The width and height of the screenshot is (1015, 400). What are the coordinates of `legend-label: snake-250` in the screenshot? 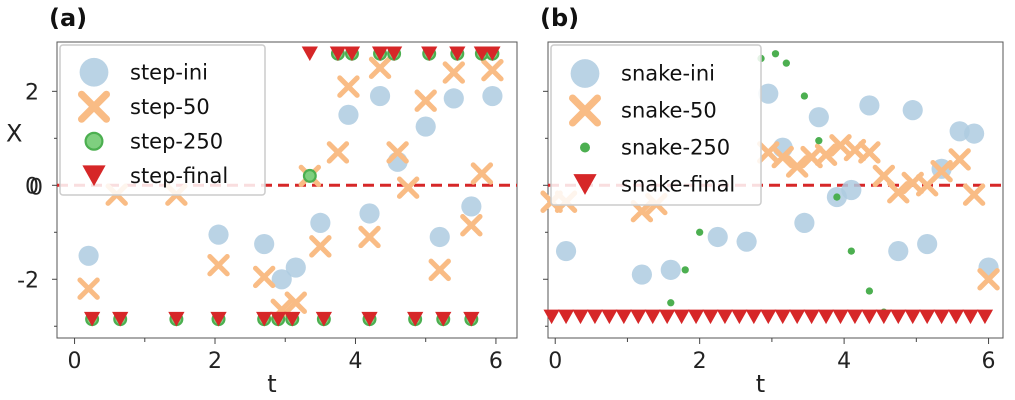 It's located at (675, 148).